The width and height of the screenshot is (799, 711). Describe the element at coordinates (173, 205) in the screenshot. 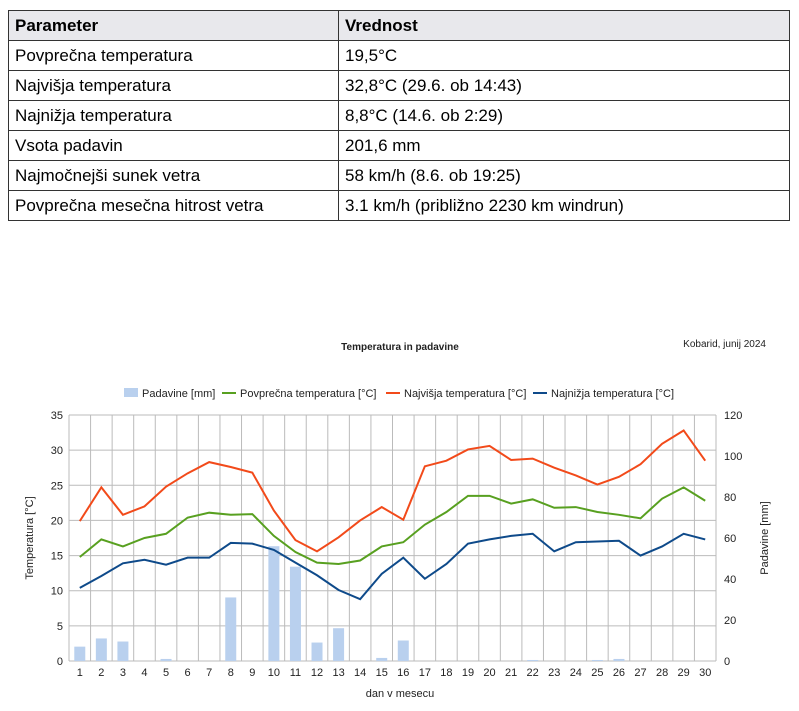

I see `parameter-cell: Povprečna mesečna hitrost vetra` at that location.